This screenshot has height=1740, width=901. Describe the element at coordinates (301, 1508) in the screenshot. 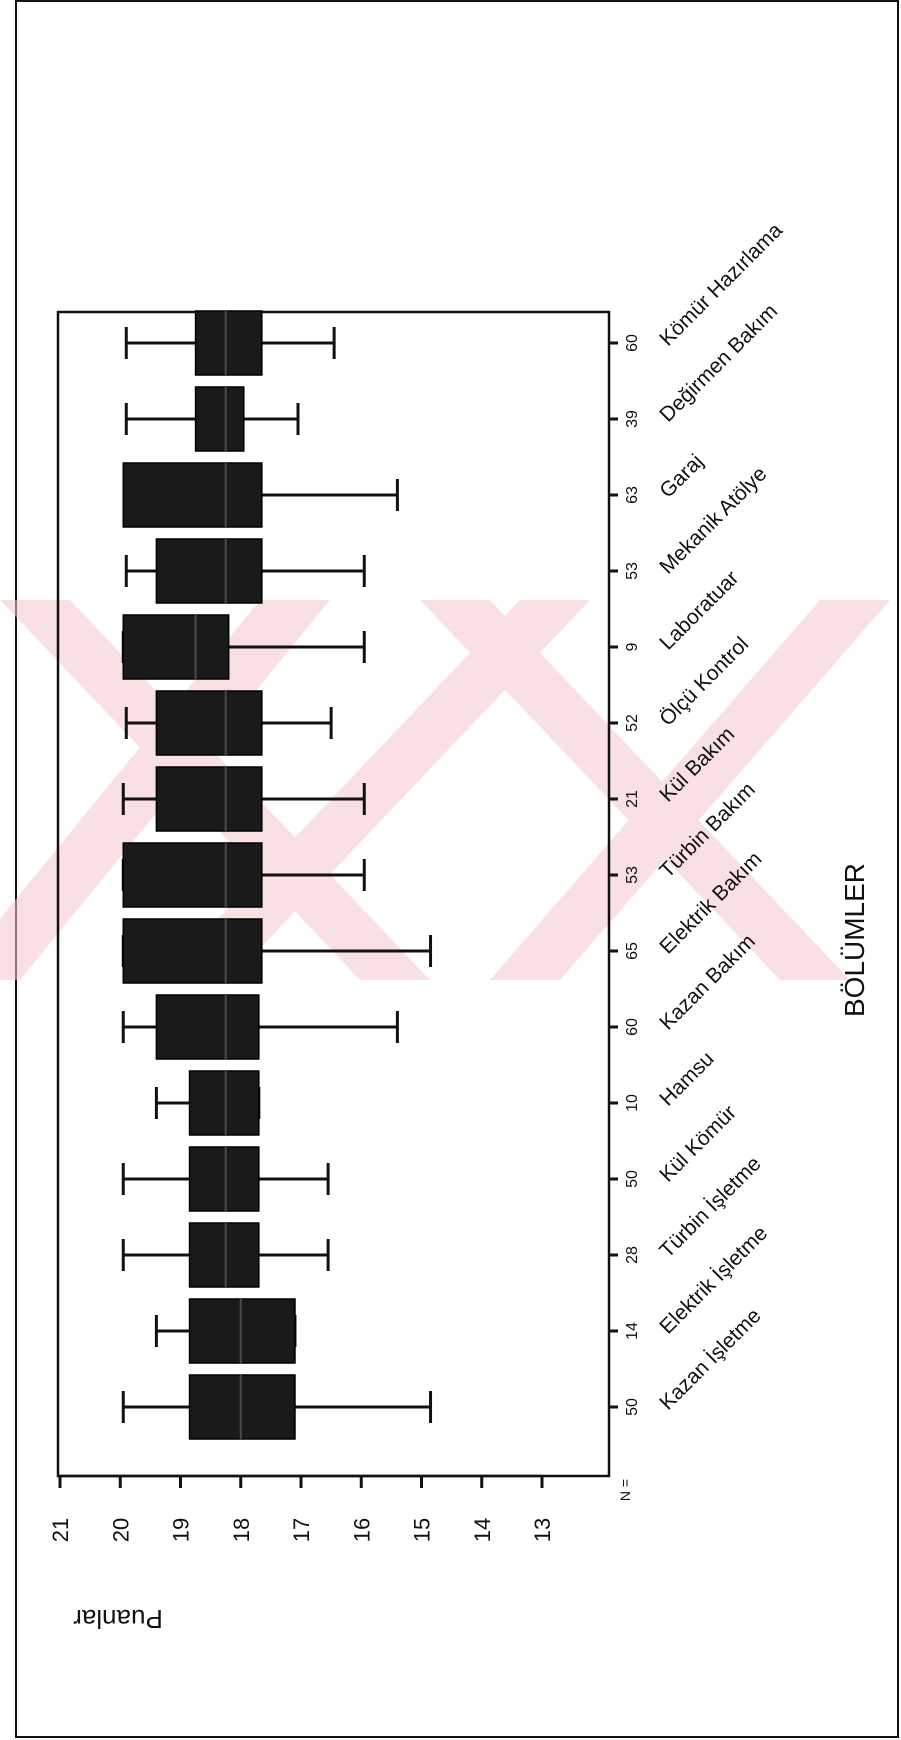

I see `y-axis: 21 20 19 18 17 16 15 14 13` at that location.